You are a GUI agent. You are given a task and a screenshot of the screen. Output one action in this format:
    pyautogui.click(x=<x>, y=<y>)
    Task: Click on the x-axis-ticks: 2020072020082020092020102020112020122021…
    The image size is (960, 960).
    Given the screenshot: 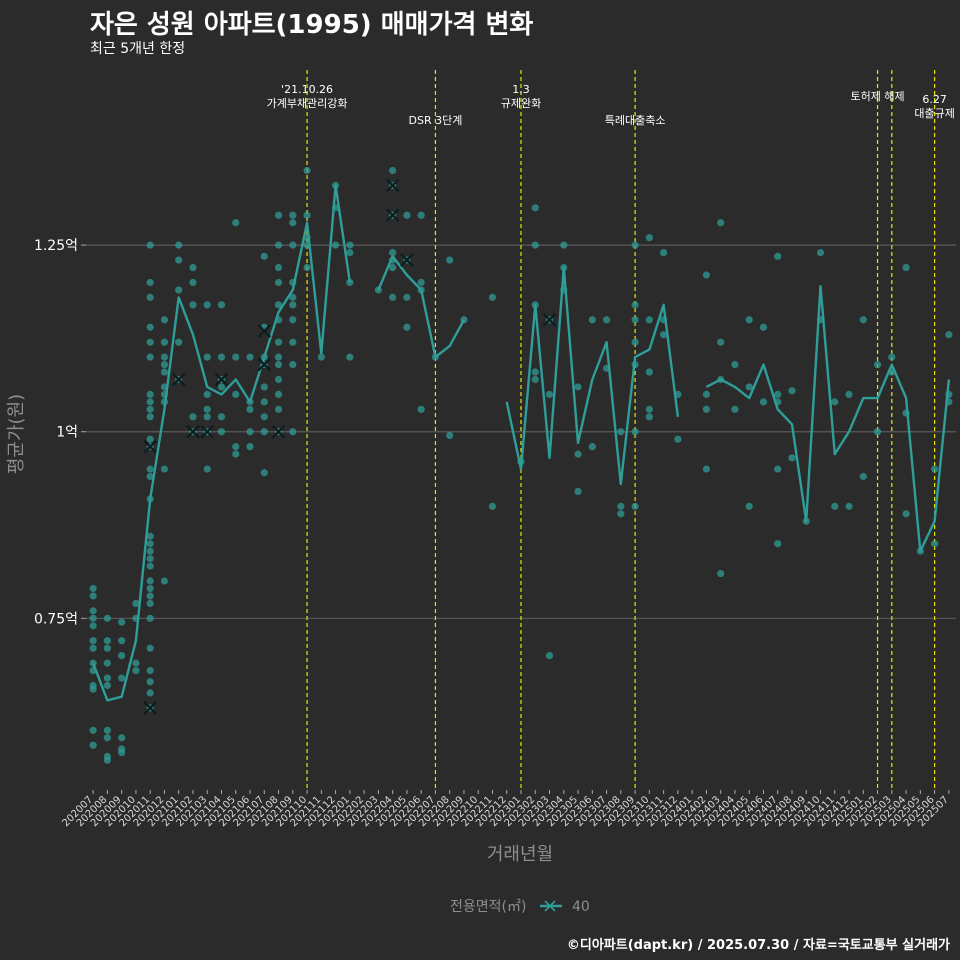 What is the action you would take?
    pyautogui.click(x=505, y=809)
    